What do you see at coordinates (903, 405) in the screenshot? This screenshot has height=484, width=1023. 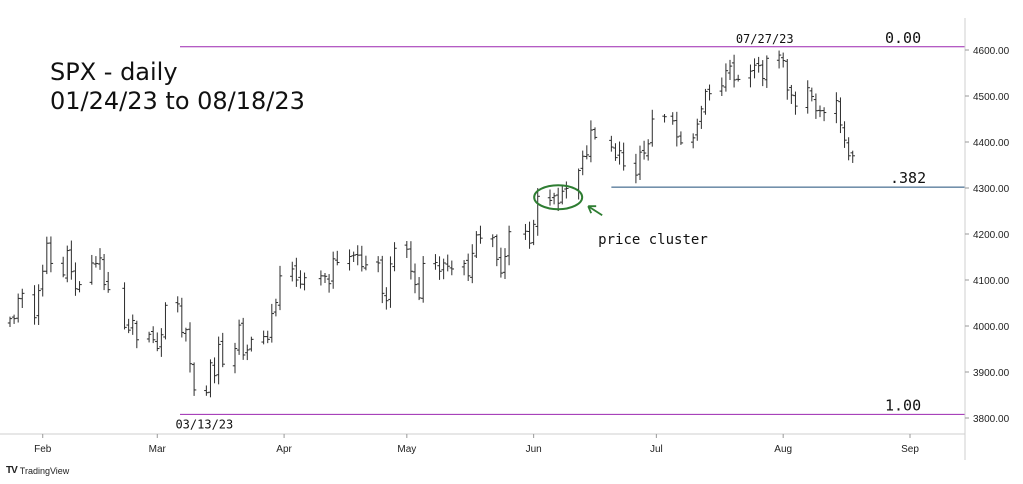 I see `level-label: 1.00` at bounding box center [903, 405].